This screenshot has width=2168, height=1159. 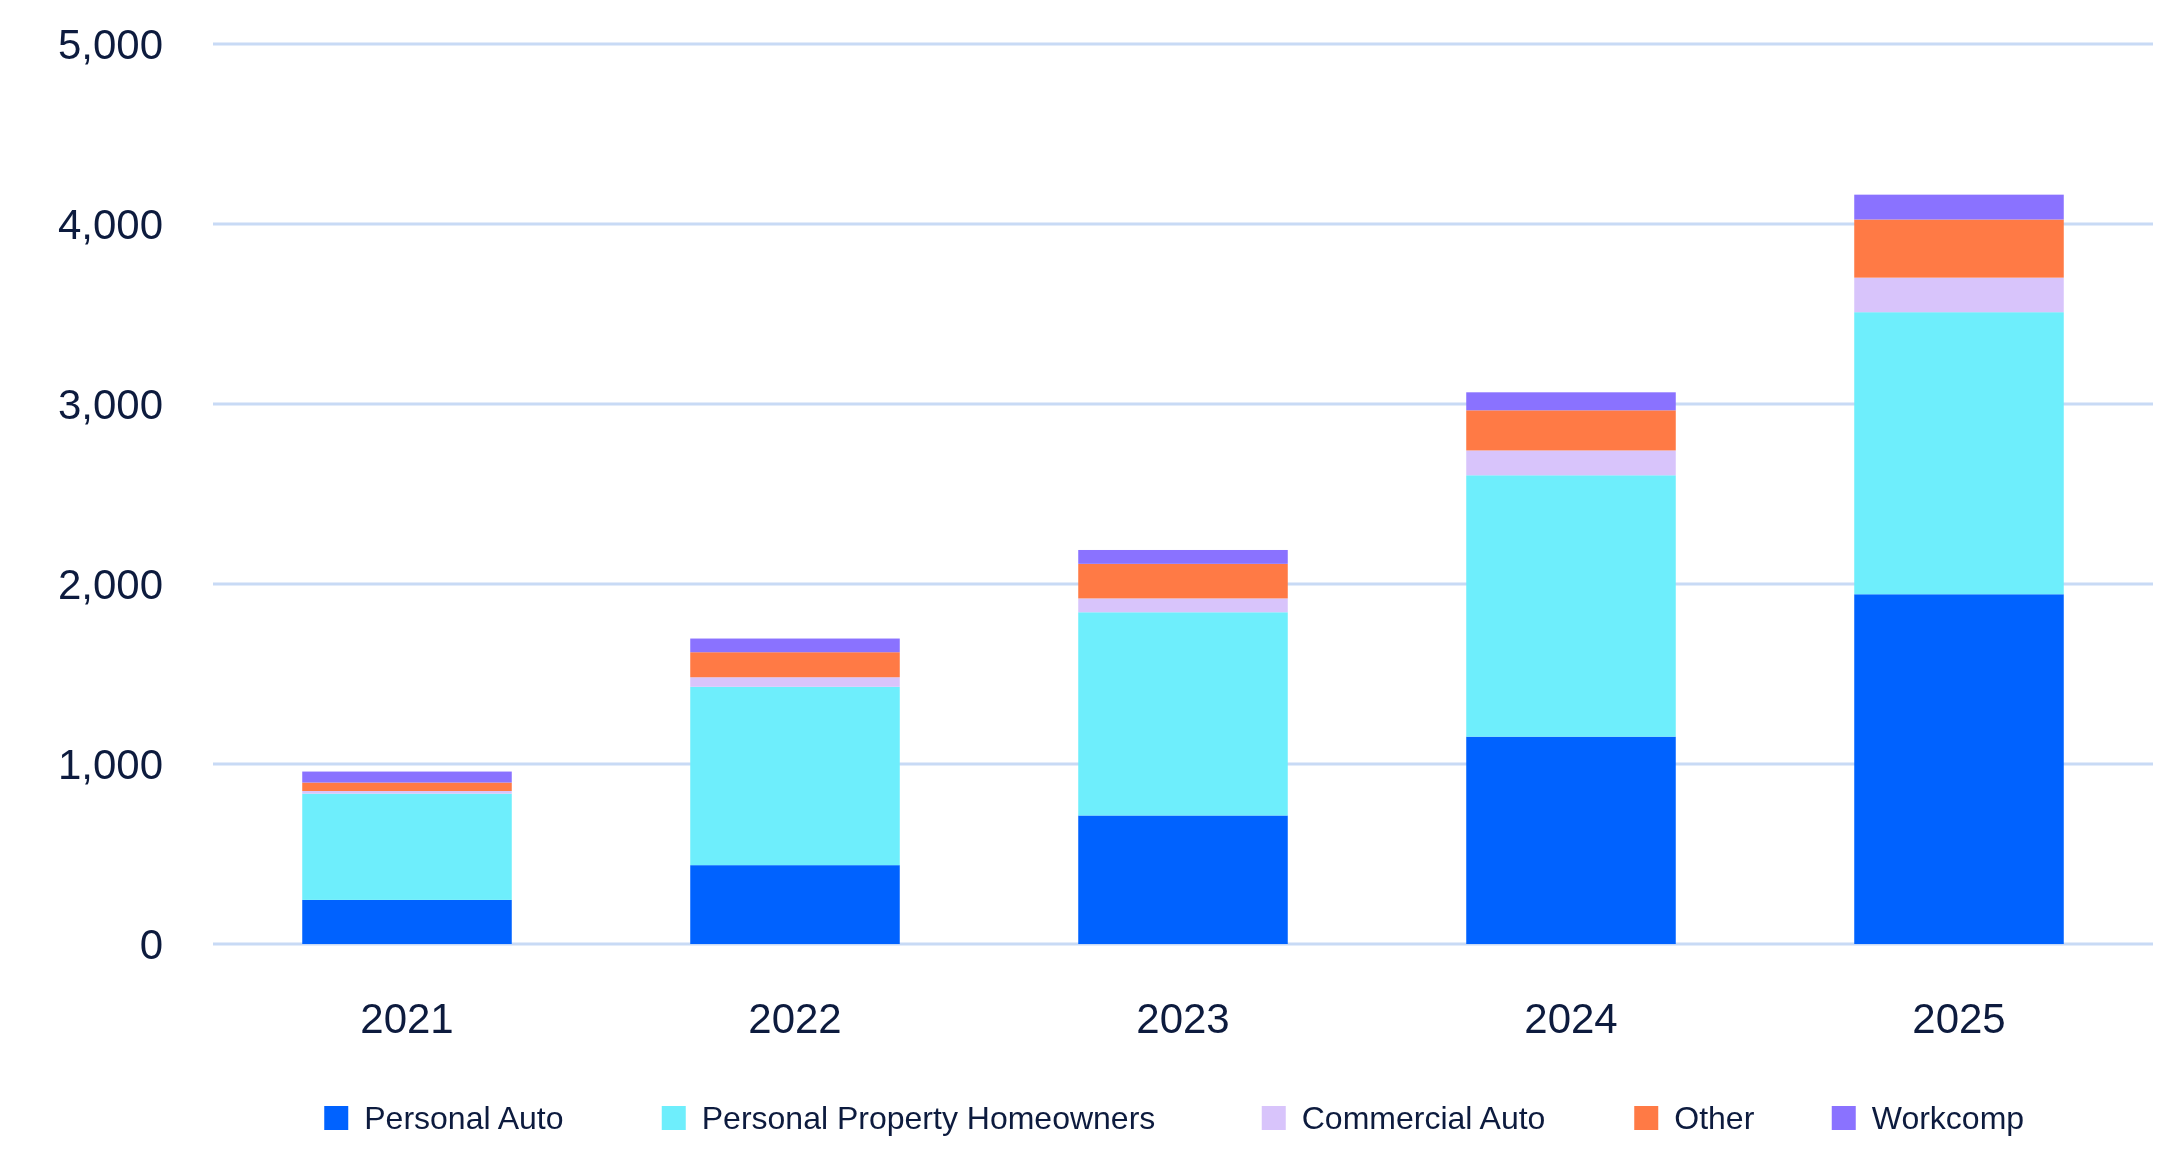 I want to click on legend-label: Personal Auto, so click(x=464, y=1118).